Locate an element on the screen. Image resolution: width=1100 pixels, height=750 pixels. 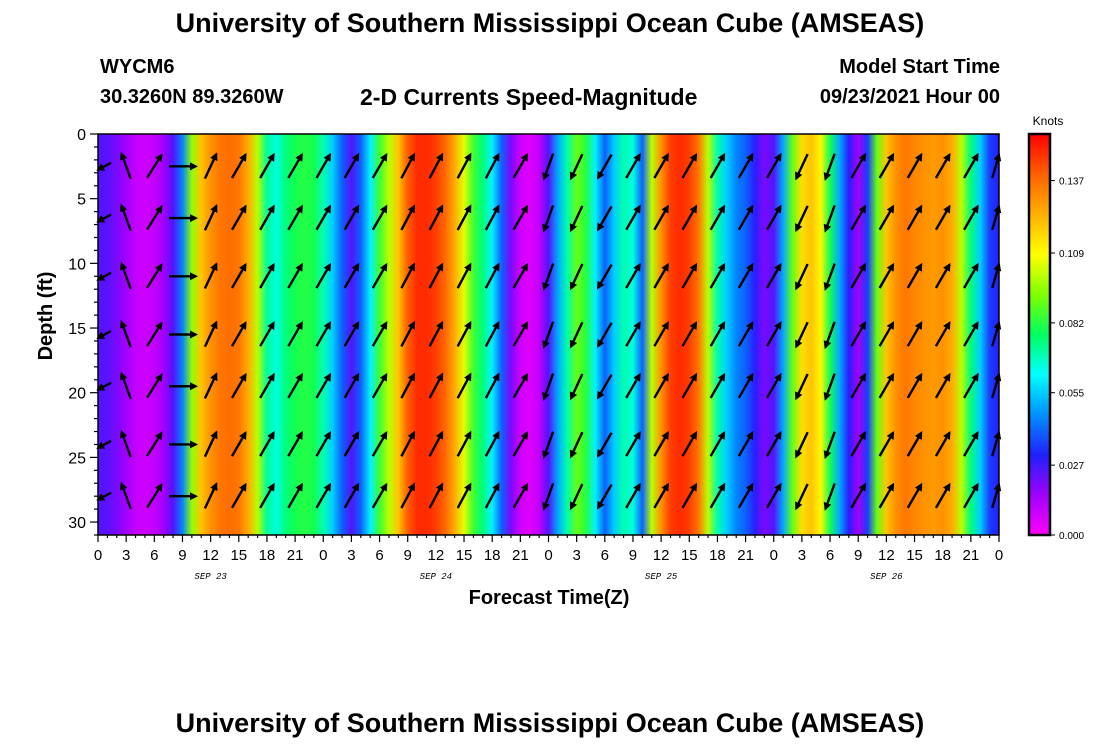
date-label: SEP 24 is located at coordinates (436, 577).